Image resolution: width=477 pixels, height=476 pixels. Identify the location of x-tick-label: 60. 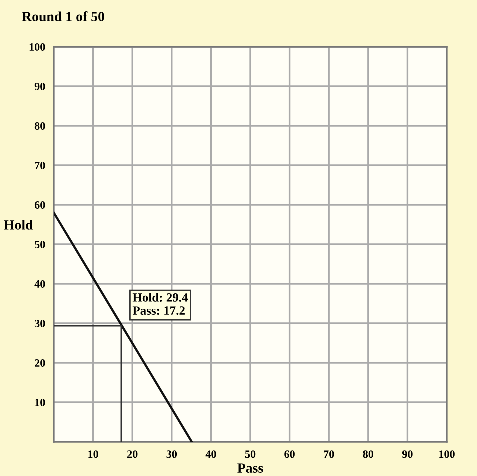
(289, 454).